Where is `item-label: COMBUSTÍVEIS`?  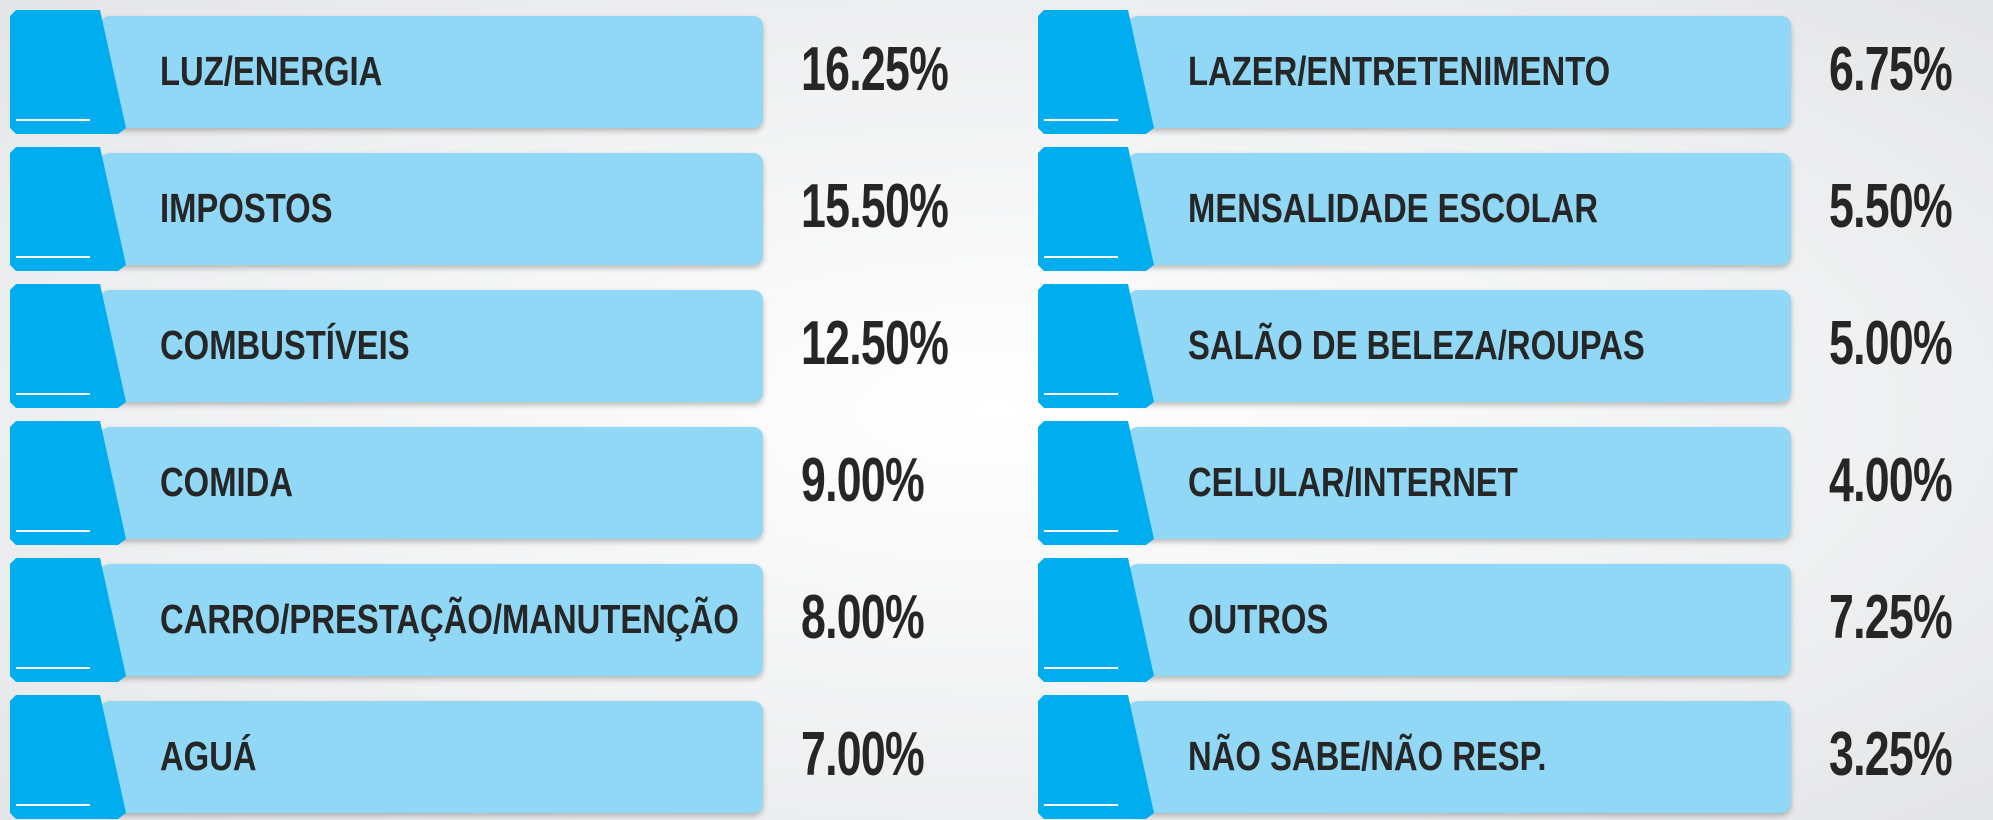
item-label: COMBUSTÍVEIS is located at coordinates (285, 345).